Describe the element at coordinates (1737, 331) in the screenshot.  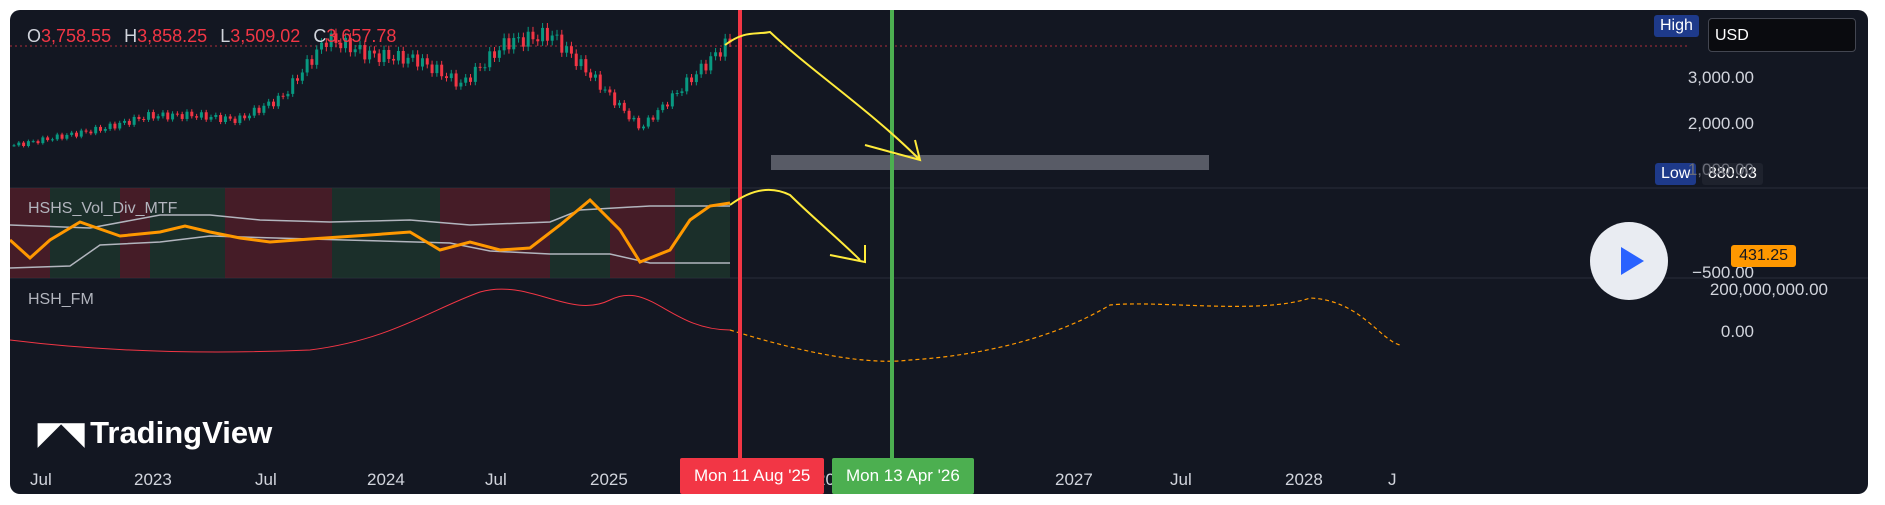
I see `fm-axis-label: 0.00` at that location.